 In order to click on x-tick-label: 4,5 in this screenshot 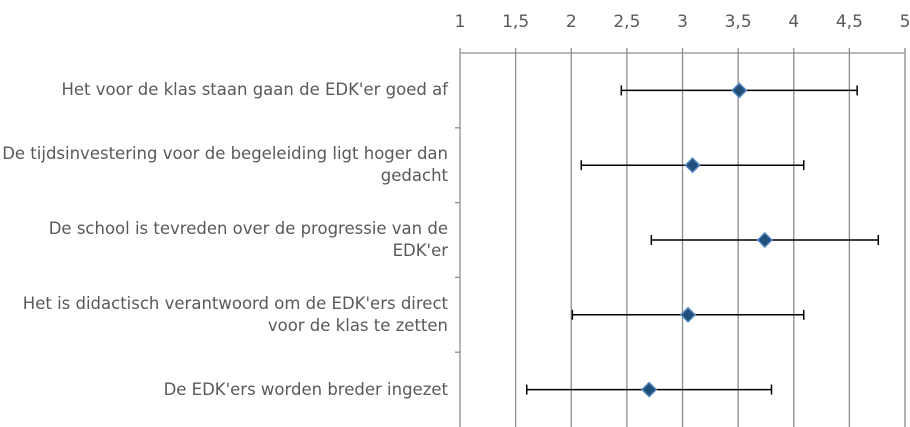, I will do `click(849, 22)`.